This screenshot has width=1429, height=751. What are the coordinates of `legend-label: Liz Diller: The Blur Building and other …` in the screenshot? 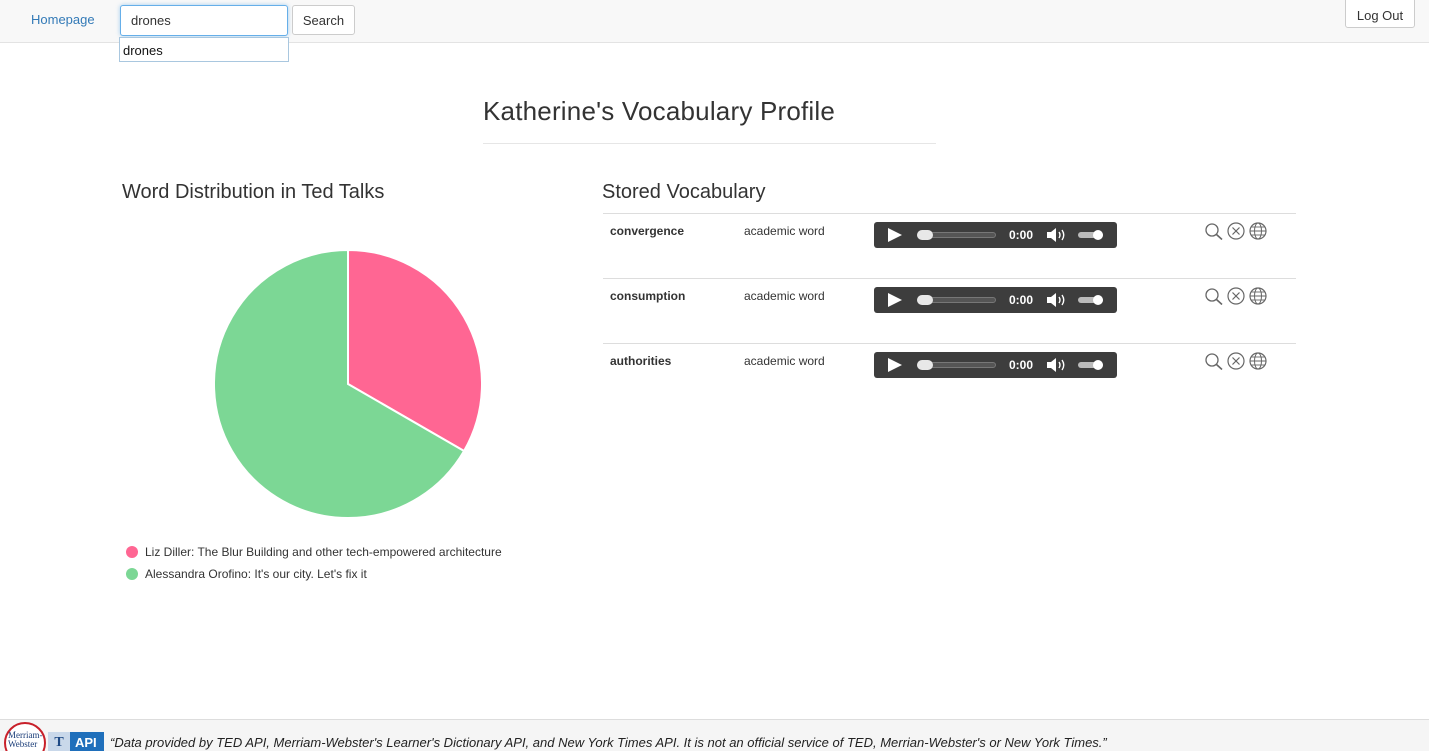 It's located at (323, 552).